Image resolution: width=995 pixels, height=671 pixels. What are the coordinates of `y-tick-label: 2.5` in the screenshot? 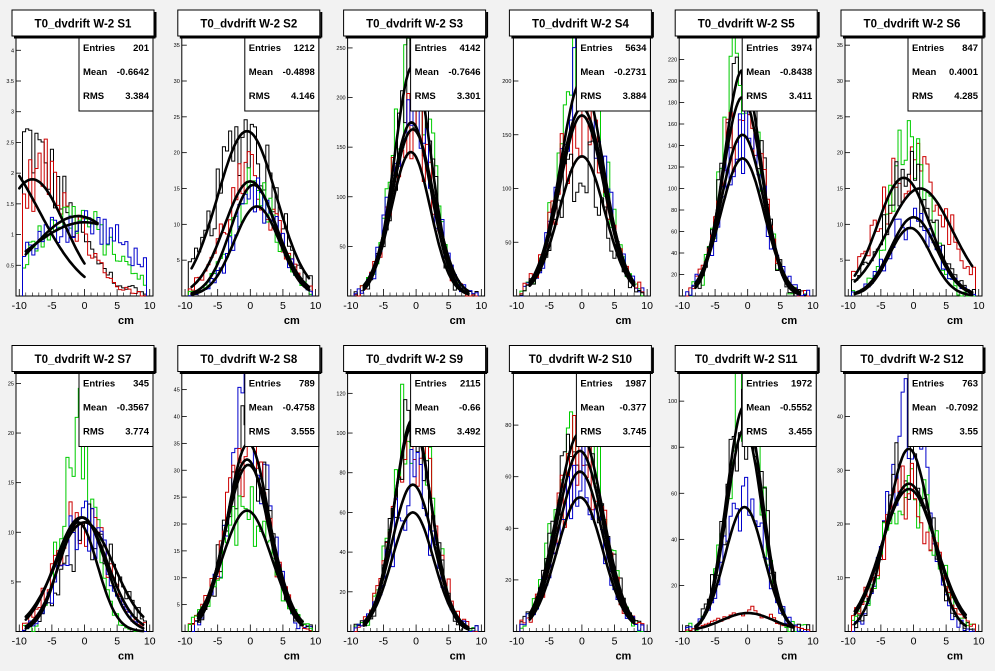 It's located at (10, 143).